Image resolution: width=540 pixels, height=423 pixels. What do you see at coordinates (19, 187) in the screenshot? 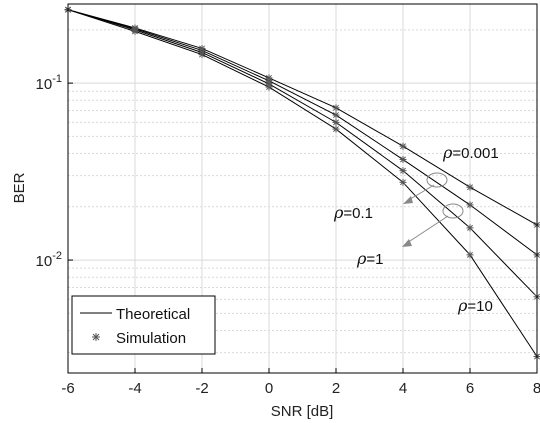
I see `y-axis-title: BER` at bounding box center [19, 187].